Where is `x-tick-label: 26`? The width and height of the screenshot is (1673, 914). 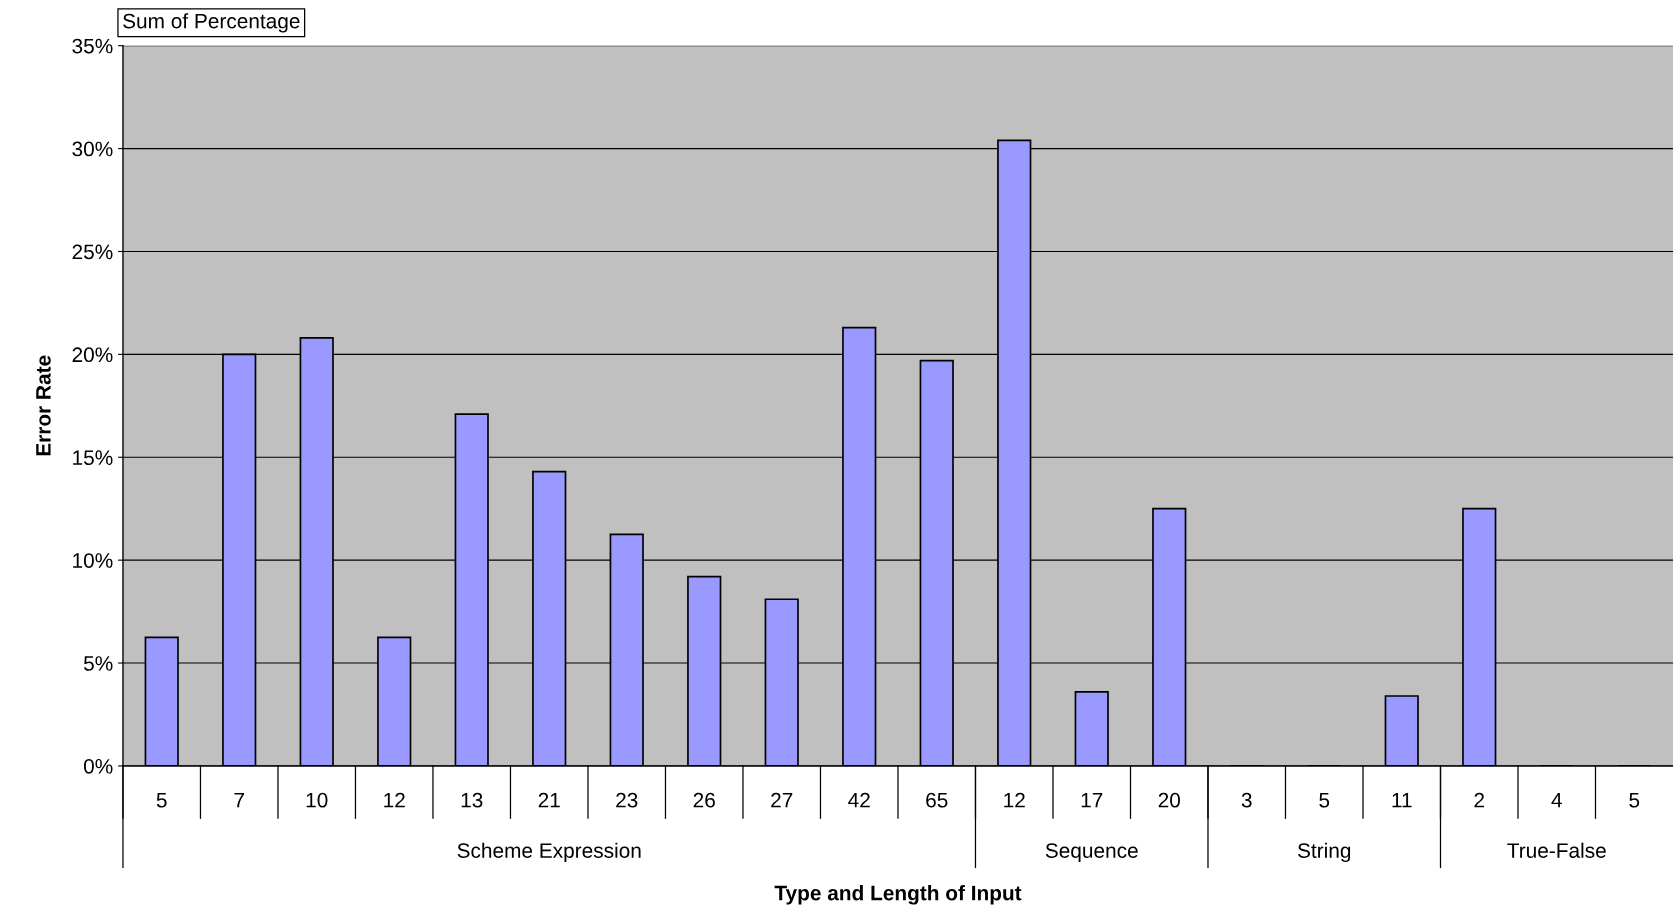 x-tick-label: 26 is located at coordinates (704, 800).